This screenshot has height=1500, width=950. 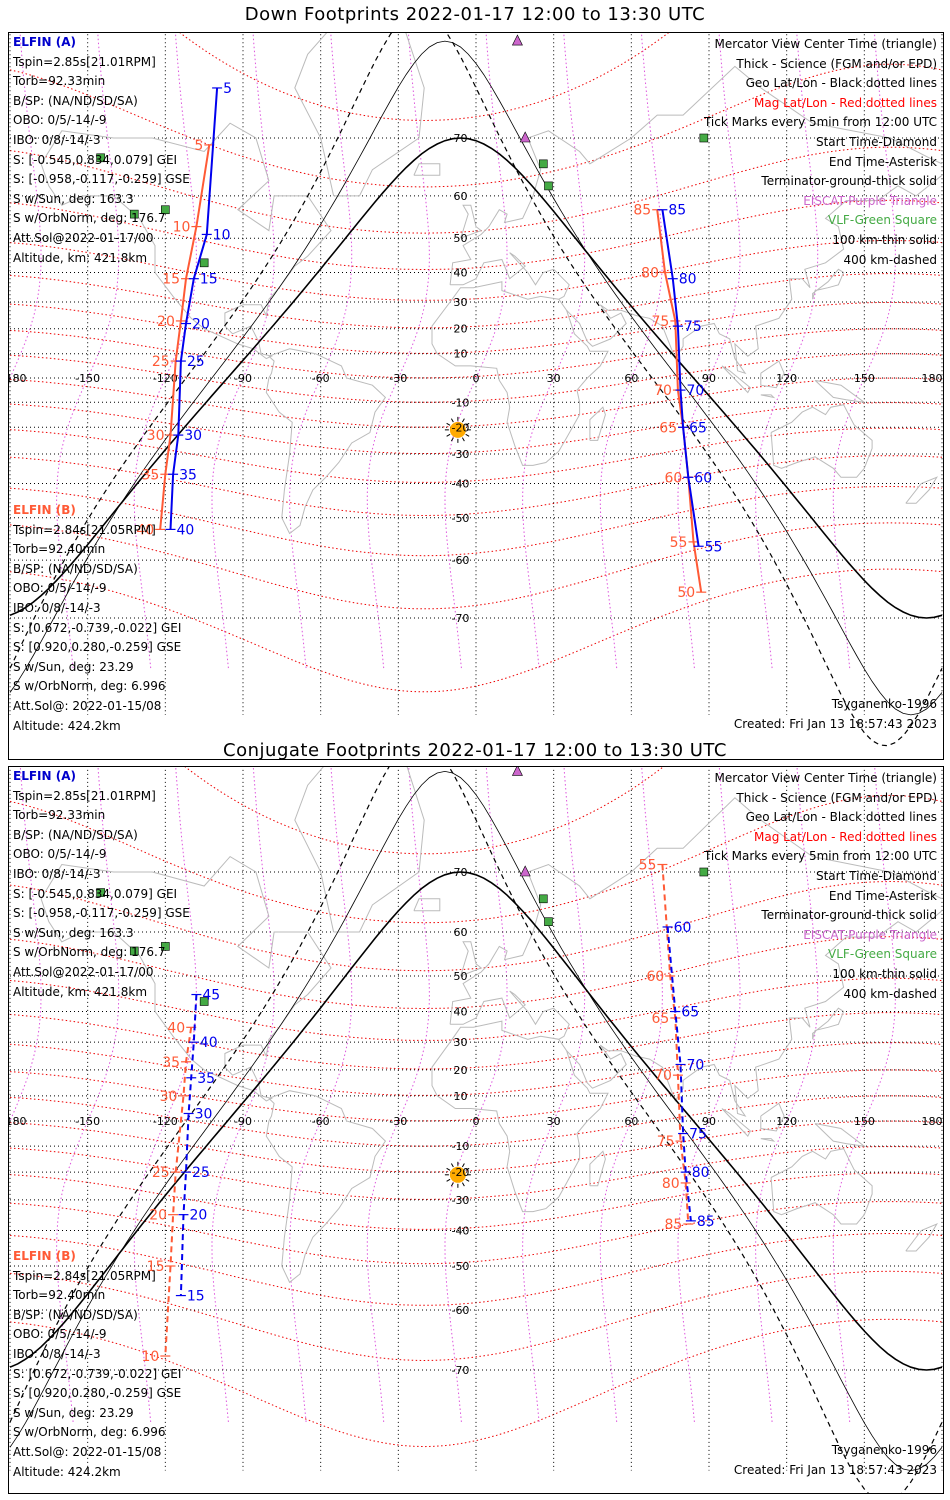 I want to click on lat-tick-label: -30, so click(x=460, y=1200).